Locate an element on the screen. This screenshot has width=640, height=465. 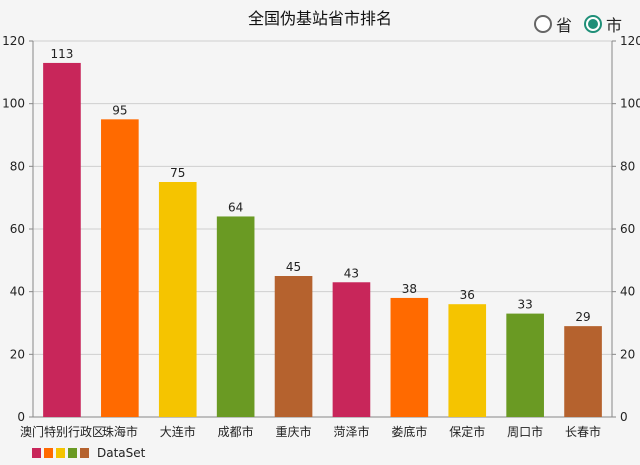
chart-legend: DataSet is located at coordinates (88, 453).